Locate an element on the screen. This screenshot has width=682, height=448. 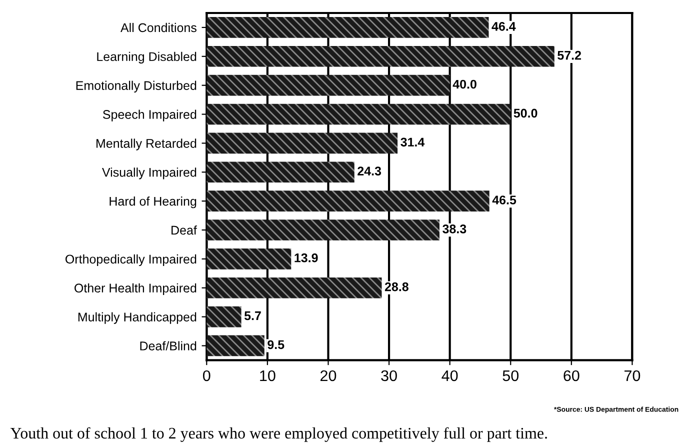
y-tick-label: Deaf/Blind is located at coordinates (168, 345).